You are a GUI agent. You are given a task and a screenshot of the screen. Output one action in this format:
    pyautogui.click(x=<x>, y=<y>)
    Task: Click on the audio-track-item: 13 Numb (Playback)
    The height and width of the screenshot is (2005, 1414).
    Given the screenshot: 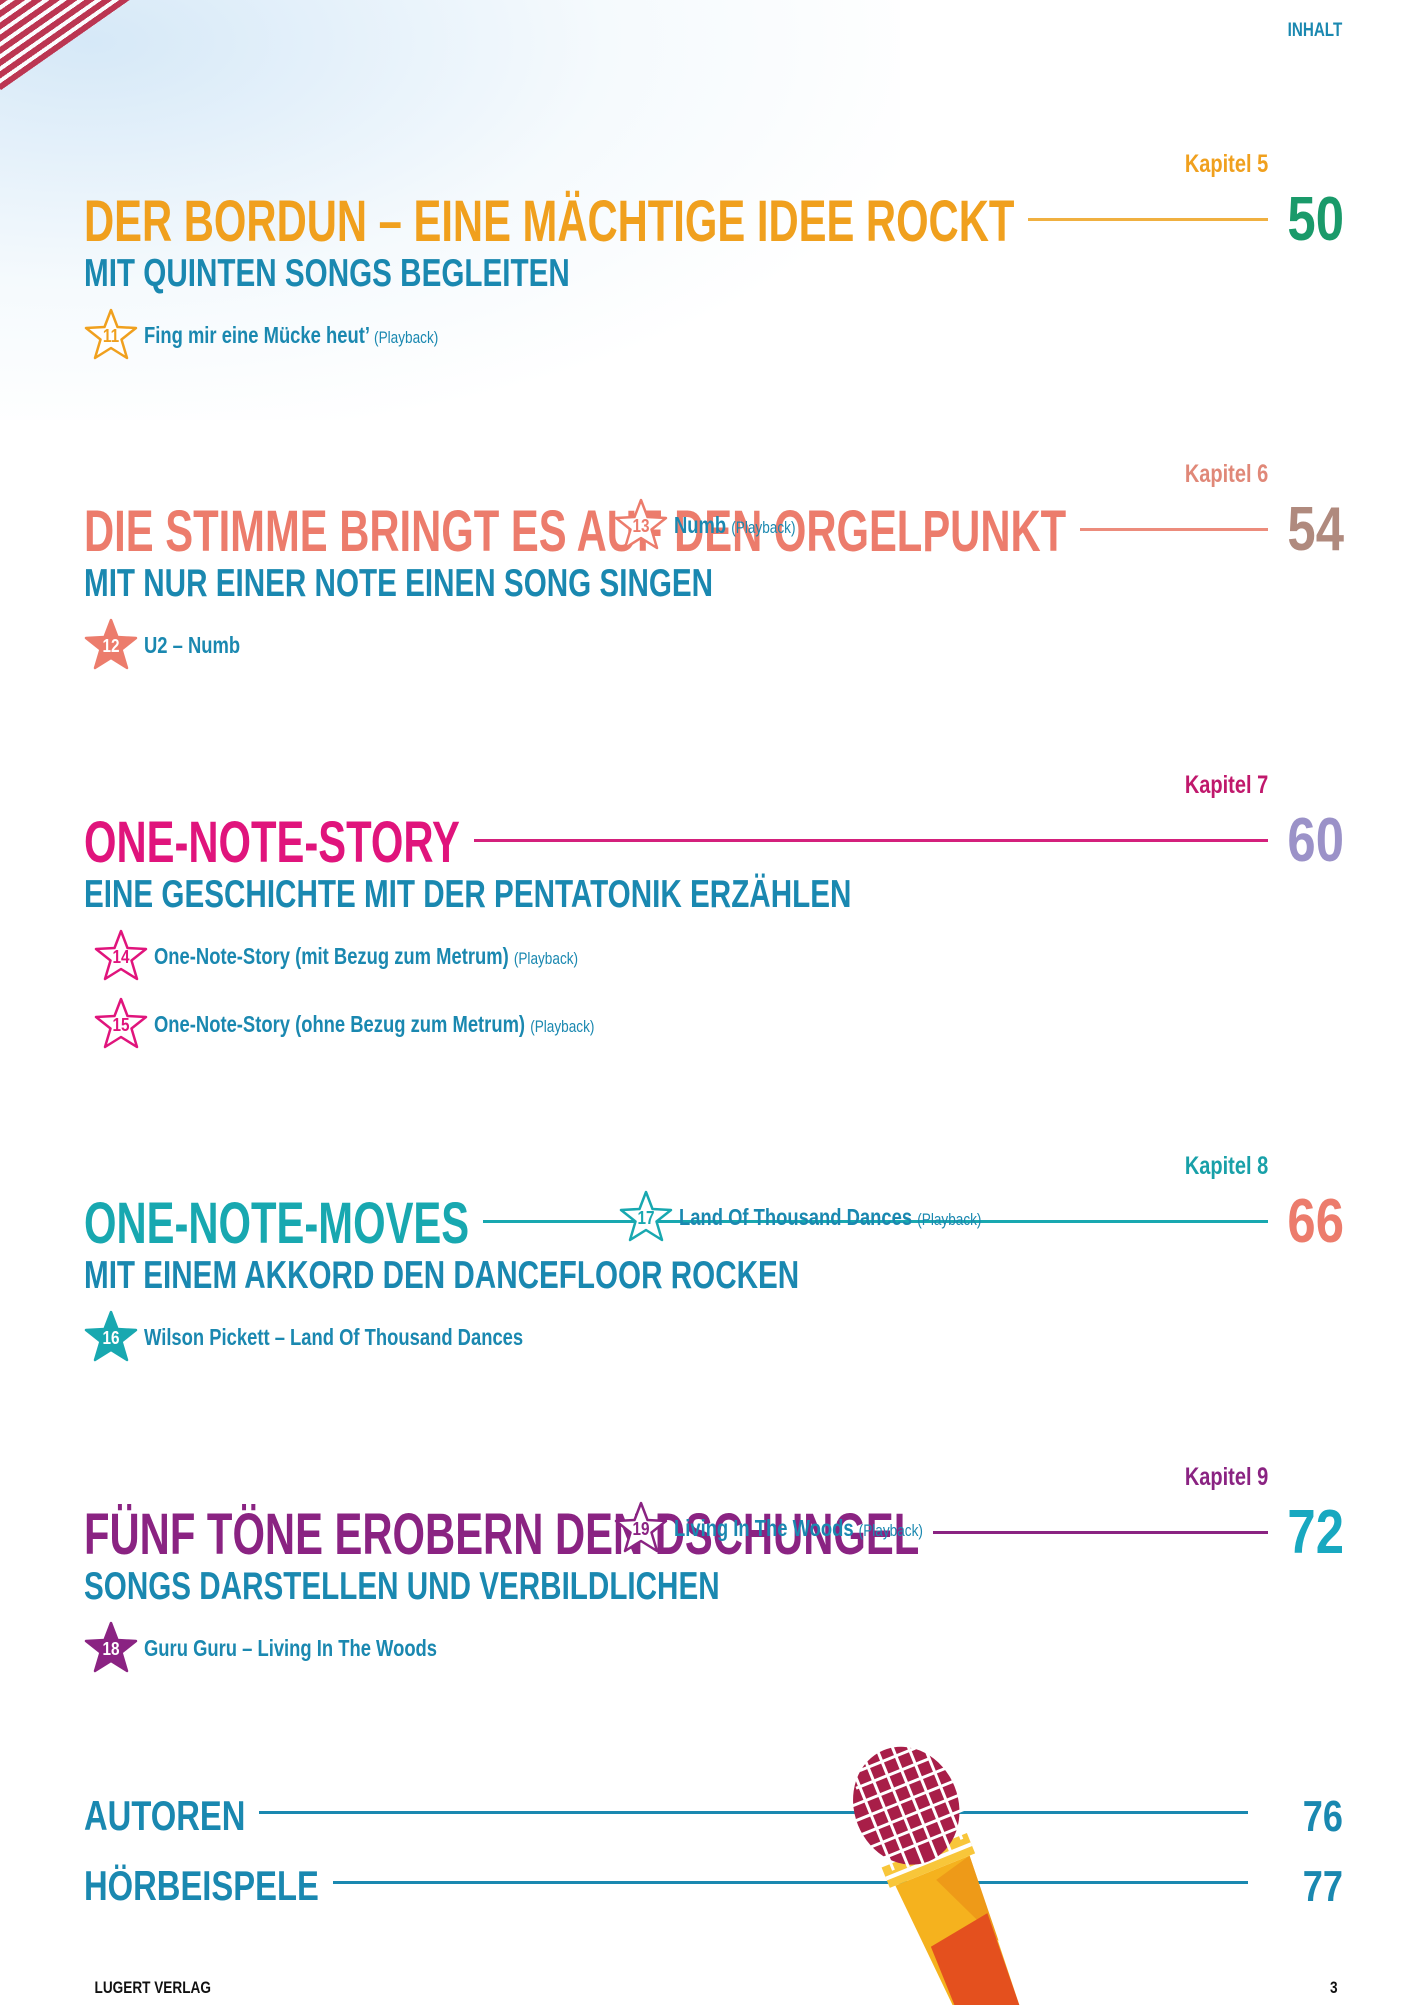 What is the action you would take?
    pyautogui.click(x=720, y=525)
    